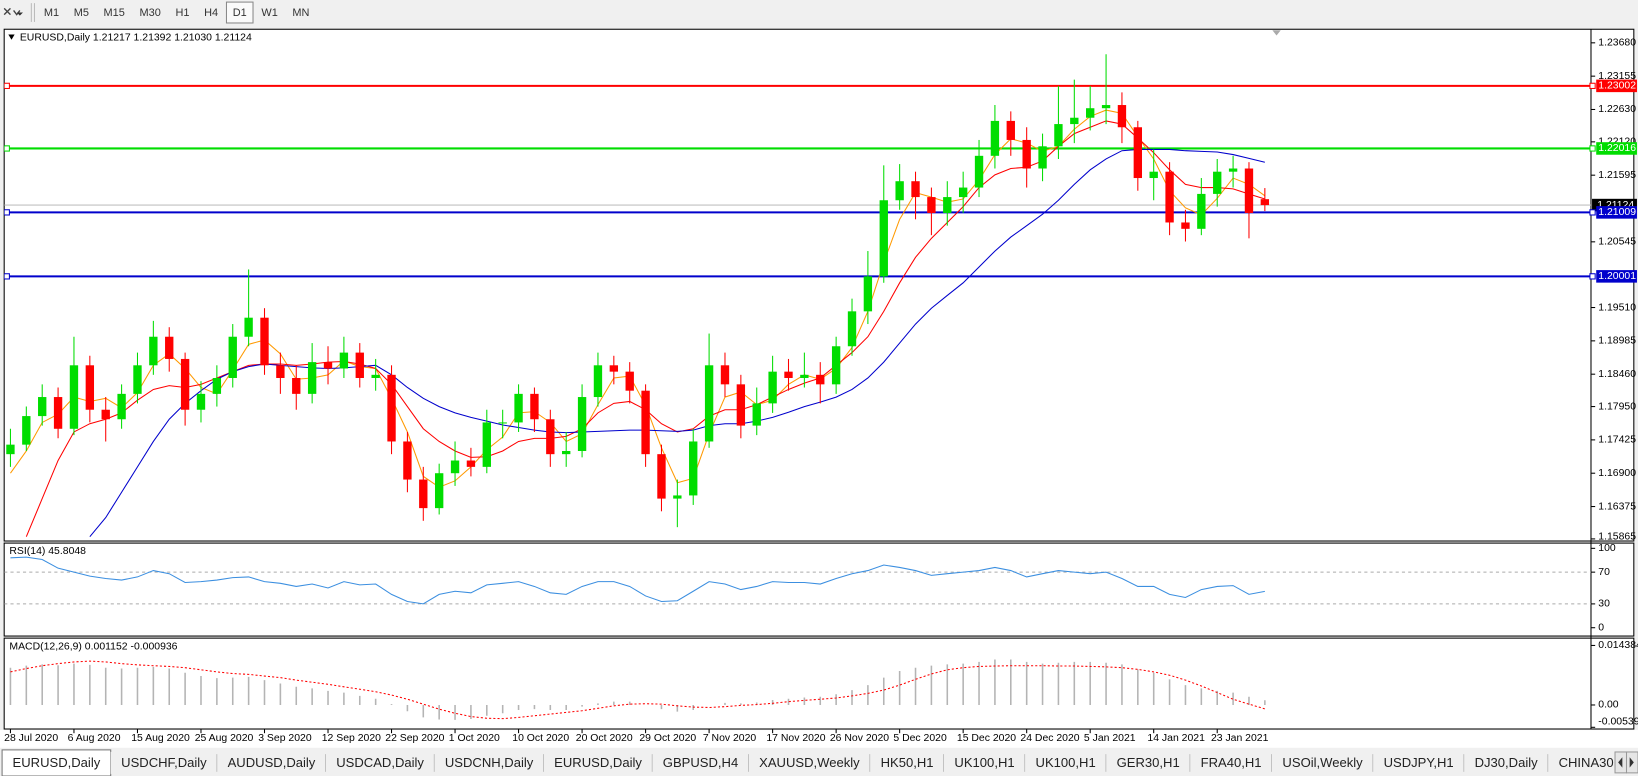 Image resolution: width=1638 pixels, height=776 pixels. I want to click on tab-label: FRA40,H1, so click(1231, 762).